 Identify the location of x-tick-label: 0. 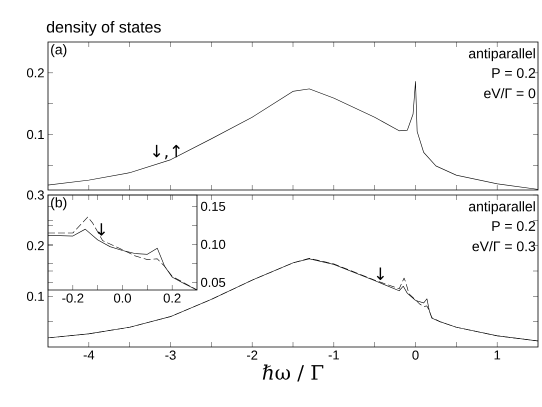
(415, 355).